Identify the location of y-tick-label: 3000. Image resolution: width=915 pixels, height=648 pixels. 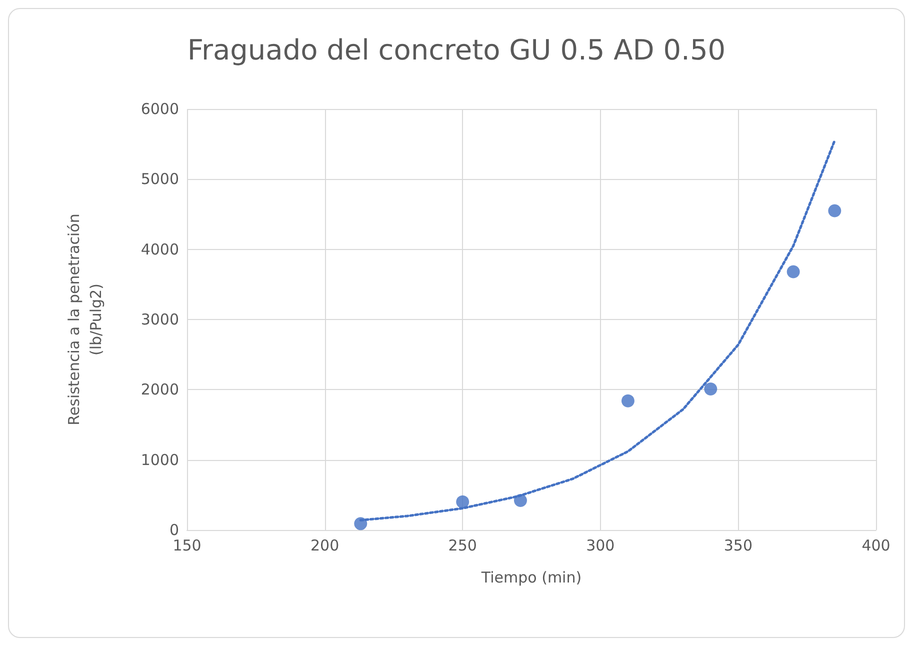
(159, 319).